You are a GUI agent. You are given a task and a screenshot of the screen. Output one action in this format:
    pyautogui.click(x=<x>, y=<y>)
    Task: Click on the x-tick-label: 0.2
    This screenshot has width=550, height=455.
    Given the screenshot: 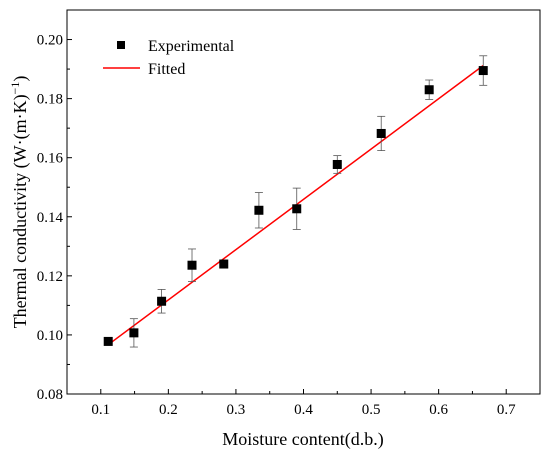 What is the action you would take?
    pyautogui.click(x=168, y=410)
    